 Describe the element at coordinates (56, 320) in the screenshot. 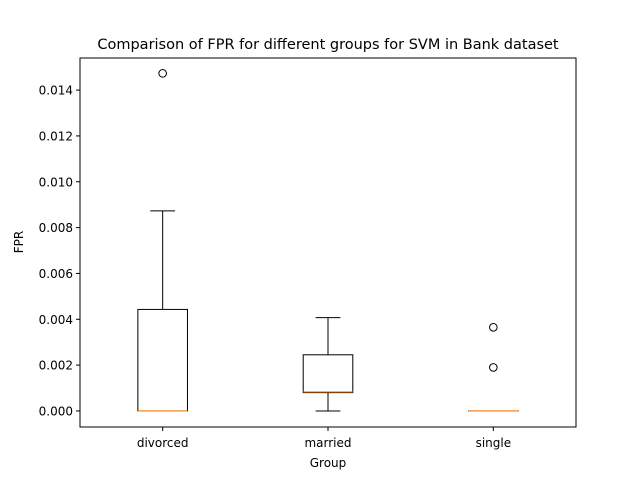

I see `y-tick-label: 0.004` at that location.